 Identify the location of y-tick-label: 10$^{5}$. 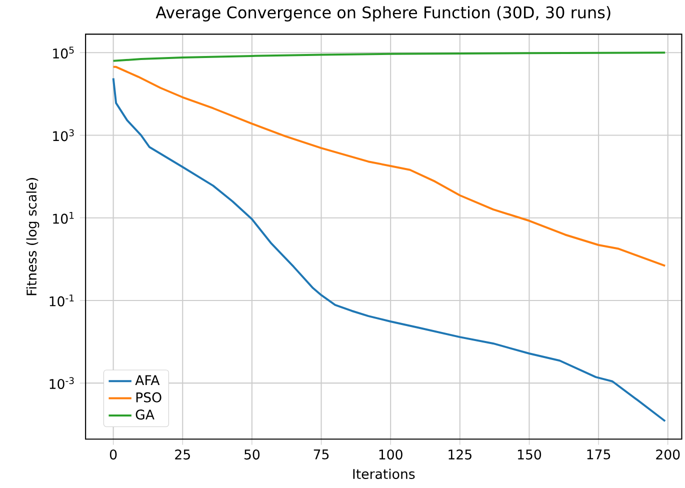
(63, 52).